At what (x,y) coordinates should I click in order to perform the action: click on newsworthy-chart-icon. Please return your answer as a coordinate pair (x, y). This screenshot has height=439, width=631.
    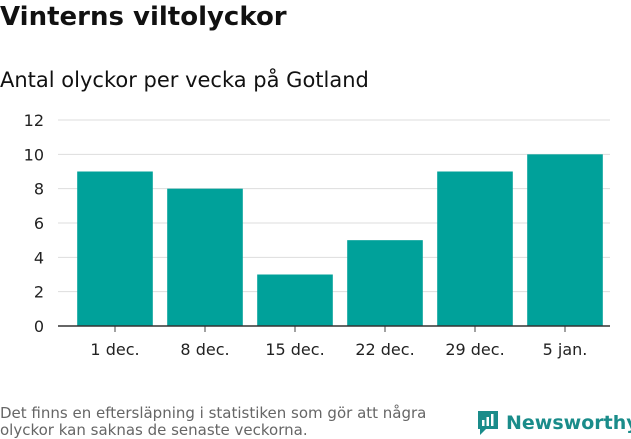
    Looking at the image, I should click on (488, 423).